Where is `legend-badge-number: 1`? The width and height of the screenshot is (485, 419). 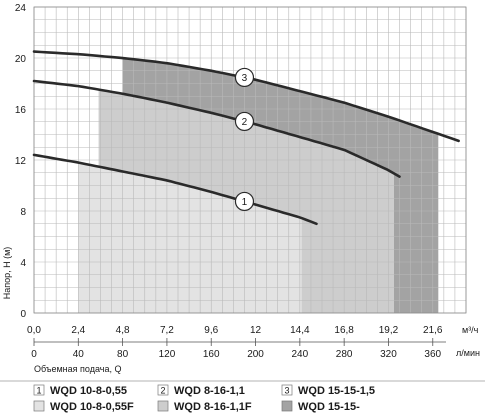
legend-badge-number: 1 is located at coordinates (38, 391).